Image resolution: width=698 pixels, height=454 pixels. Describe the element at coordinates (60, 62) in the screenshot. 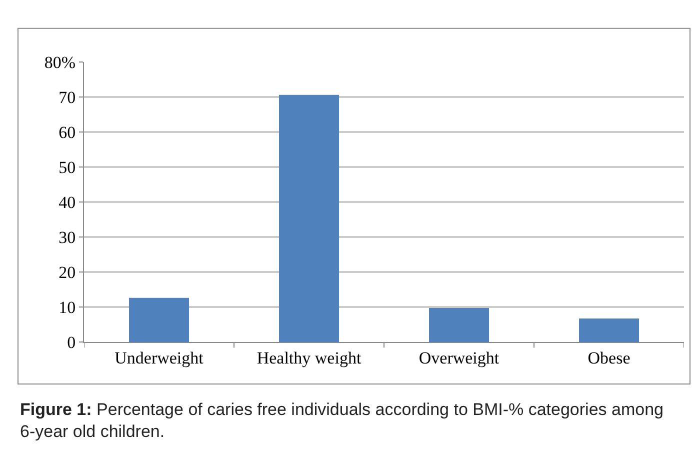

I see `y-tick-label: 80%` at that location.